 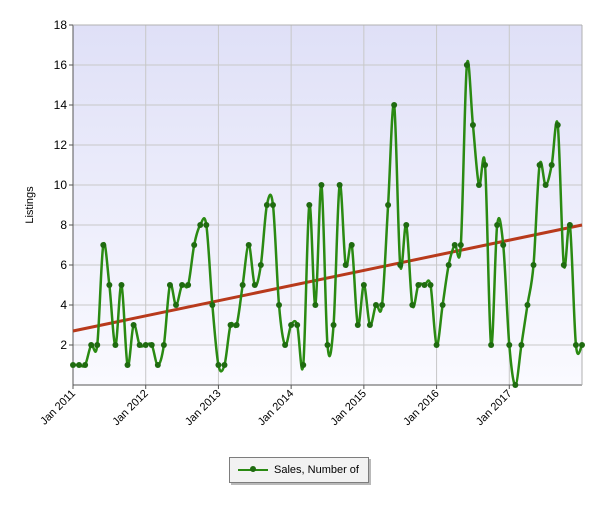 I want to click on y-tick-label: 6, so click(x=63, y=265).